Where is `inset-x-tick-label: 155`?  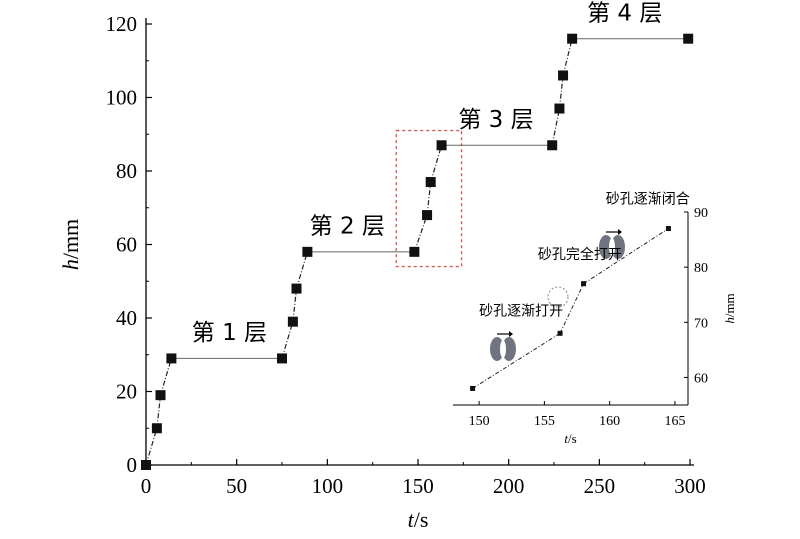 inset-x-tick-label: 155 is located at coordinates (544, 421).